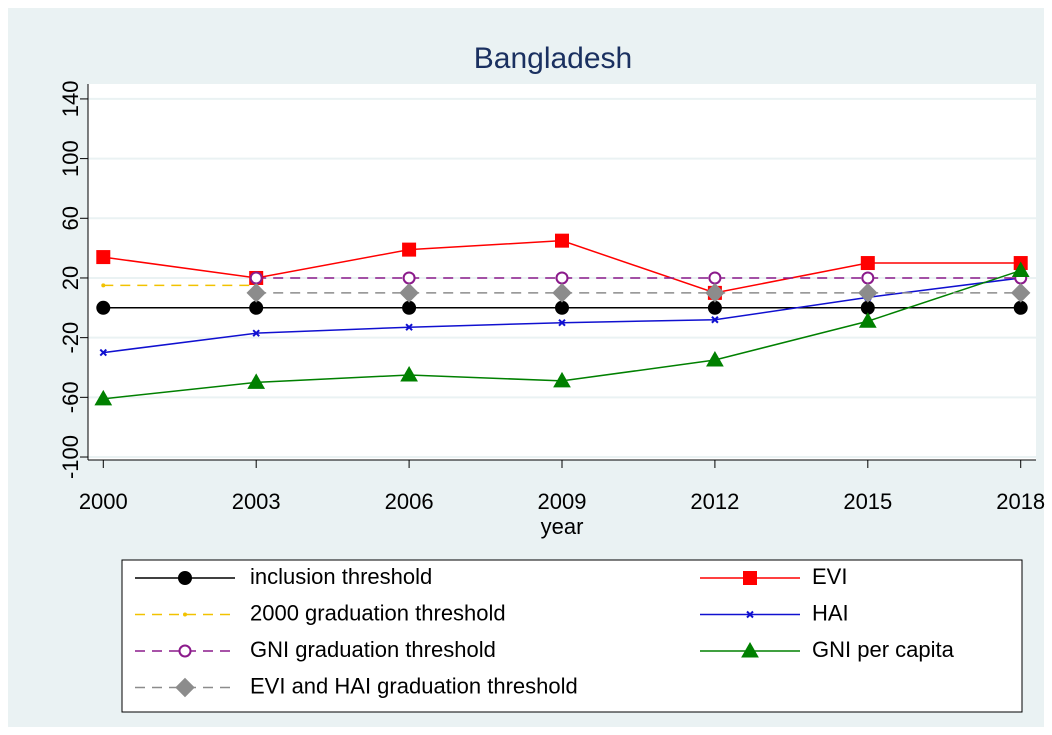 Image resolution: width=1052 pixels, height=735 pixels. I want to click on legend-label: 2000 graduation threshold, so click(378, 612).